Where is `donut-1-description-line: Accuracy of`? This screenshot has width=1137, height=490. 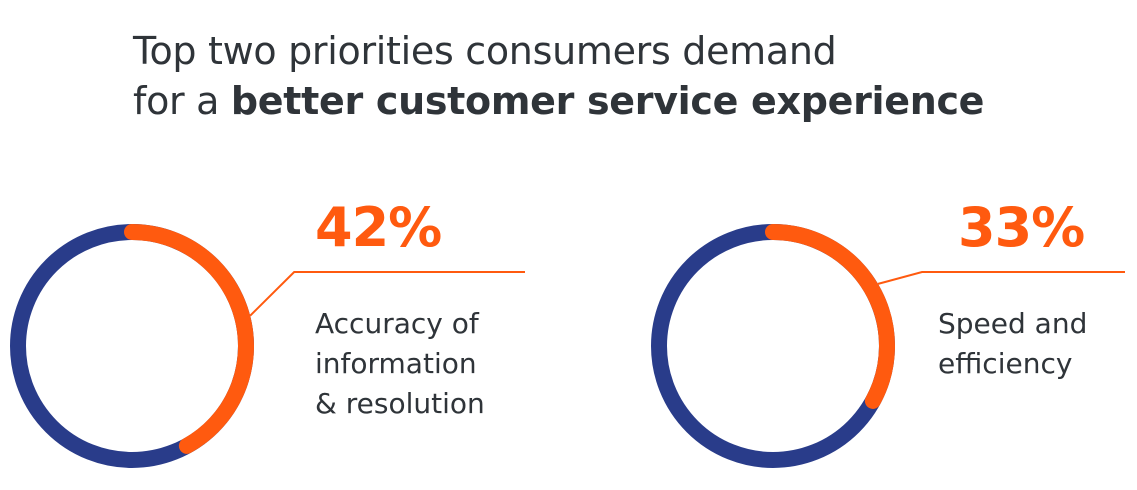 donut-1-description-line: Accuracy of is located at coordinates (397, 323).